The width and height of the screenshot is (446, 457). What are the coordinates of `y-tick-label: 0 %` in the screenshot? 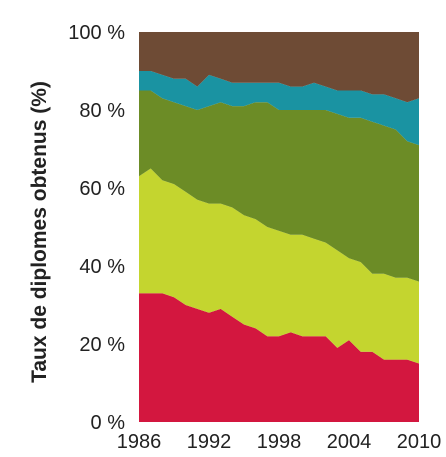 It's located at (108, 423).